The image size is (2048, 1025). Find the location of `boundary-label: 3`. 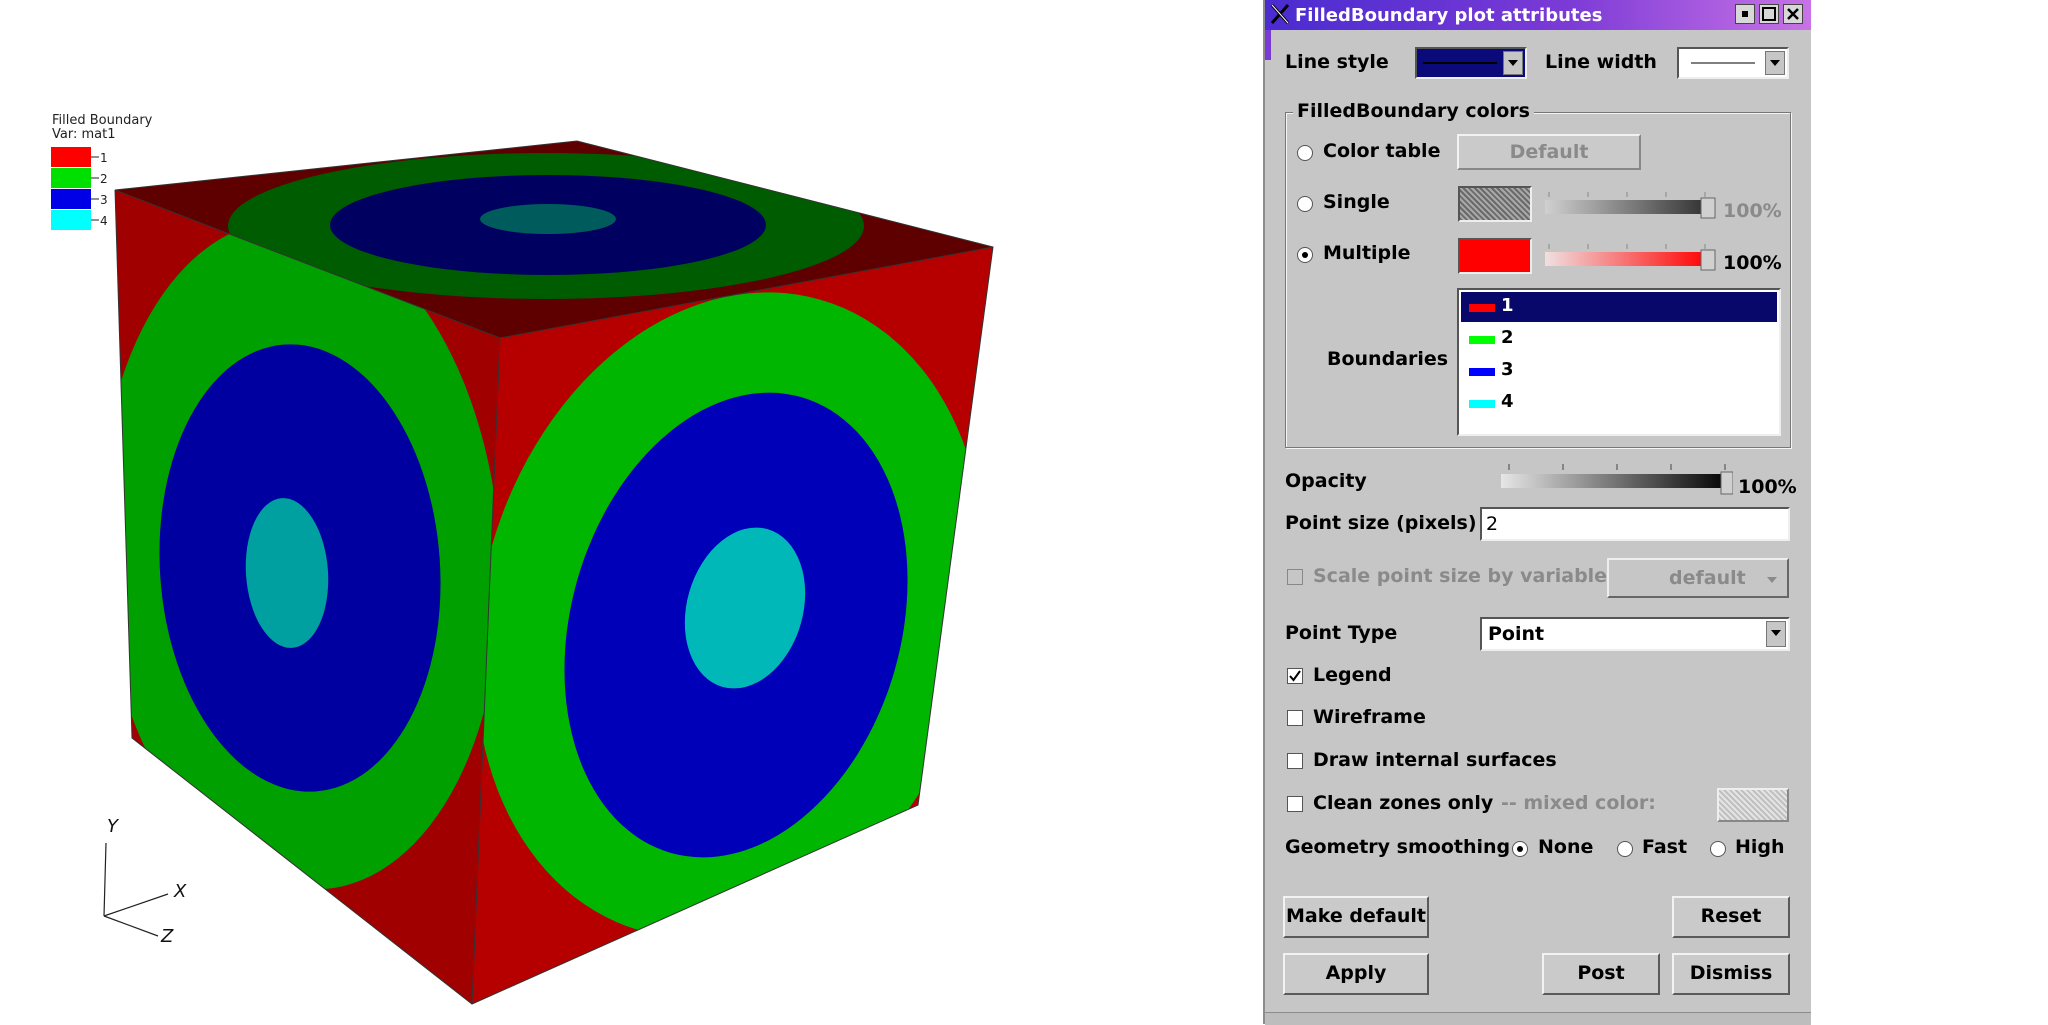

boundary-label: 3 is located at coordinates (1507, 369).